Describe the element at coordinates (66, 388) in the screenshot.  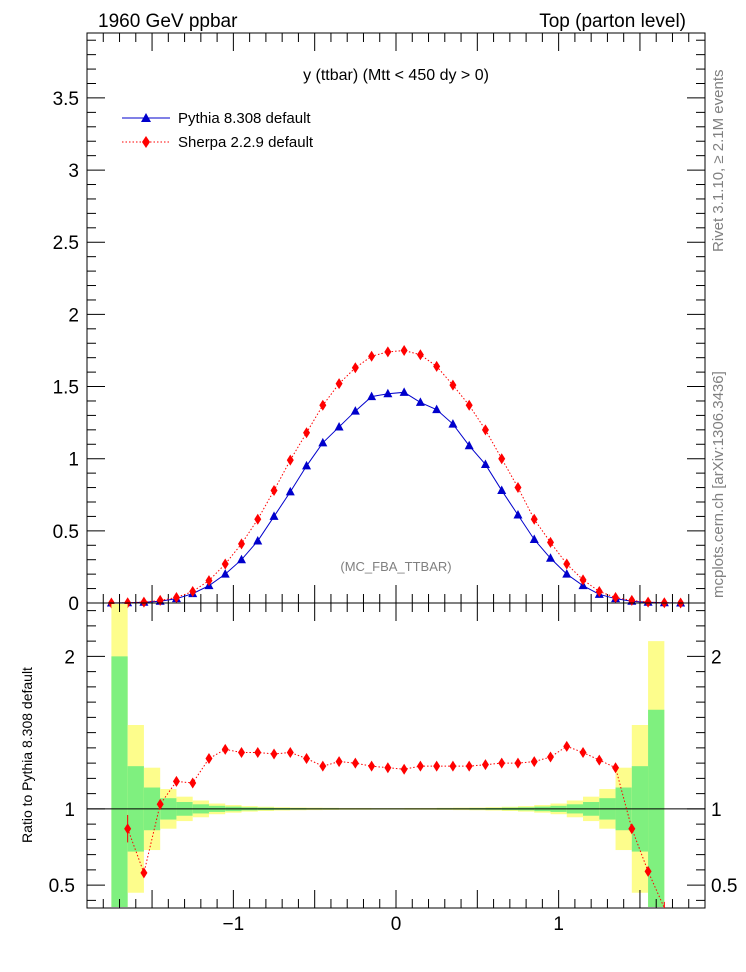
I see `main-y-tick-label: 1.5` at that location.